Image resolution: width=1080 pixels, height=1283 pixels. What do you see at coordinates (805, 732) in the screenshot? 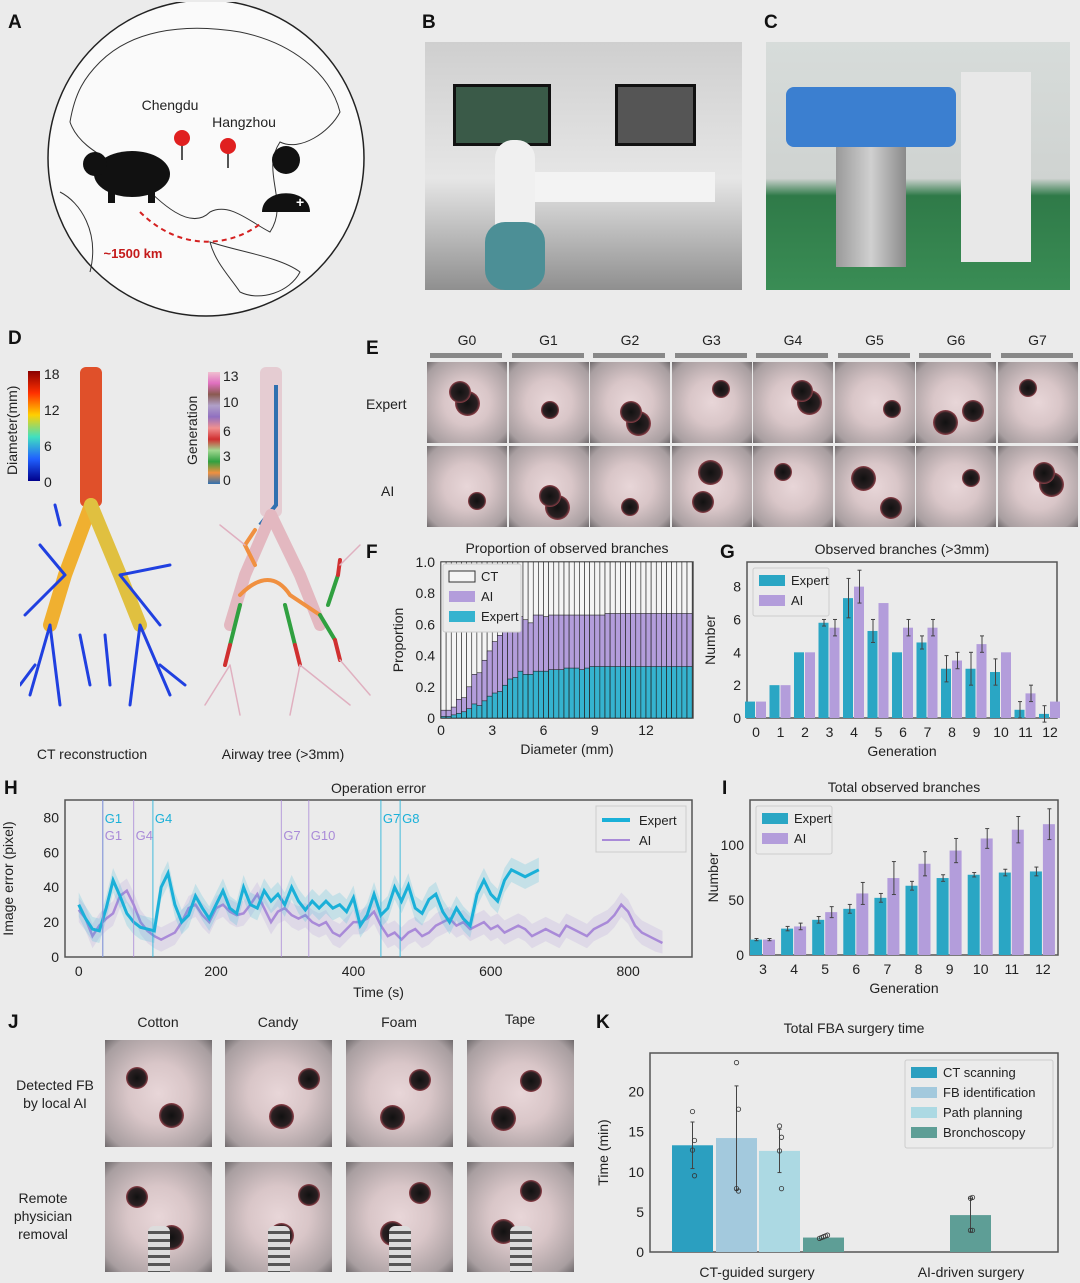
I see `x-tick-label: 2` at bounding box center [805, 732].